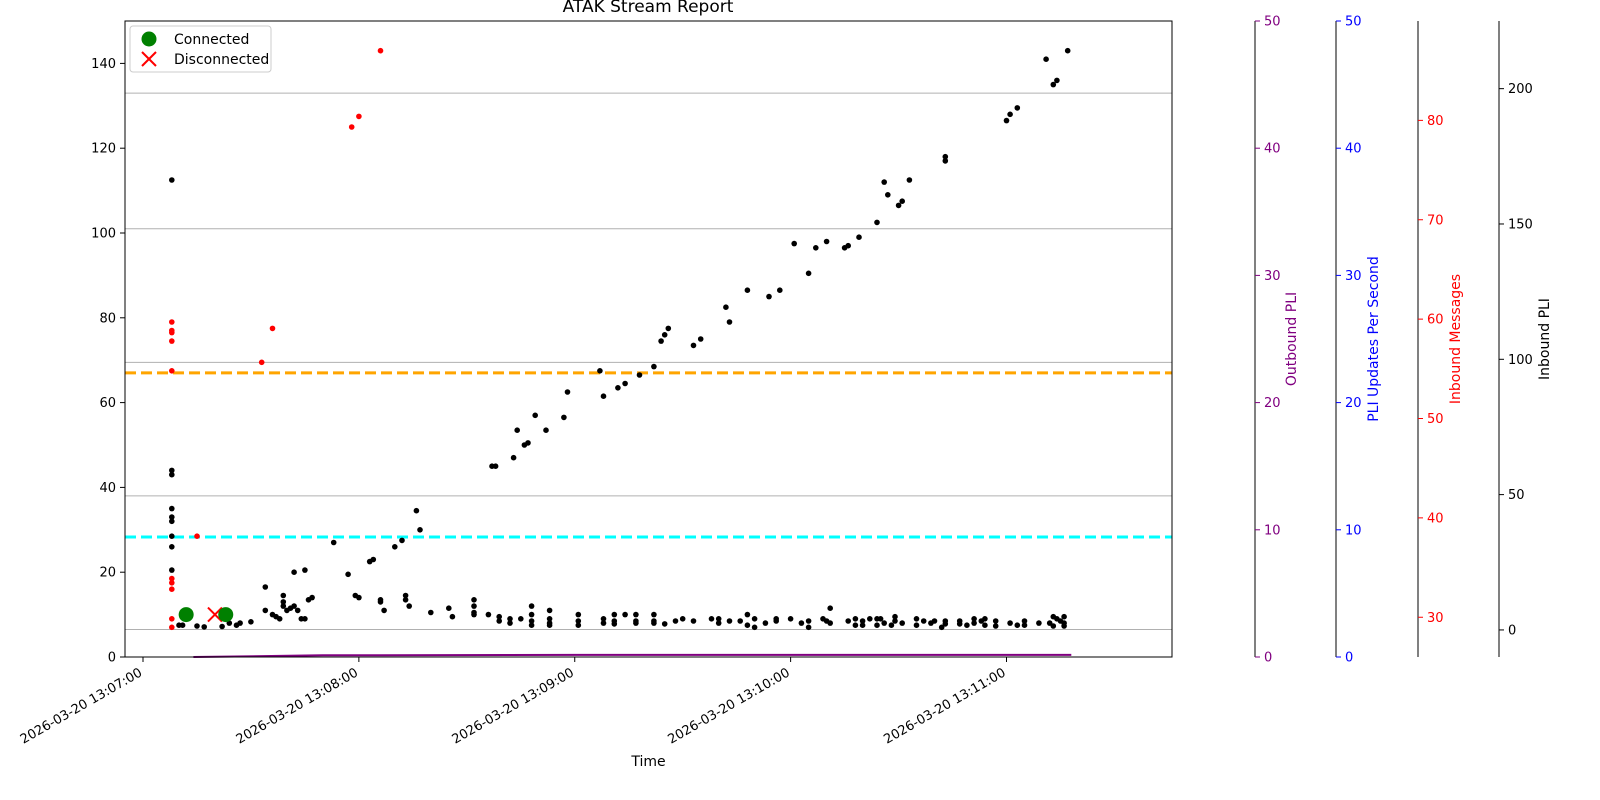 The height and width of the screenshot is (800, 1600). What do you see at coordinates (211, 40) in the screenshot?
I see `legend-label-connected: Connected` at bounding box center [211, 40].